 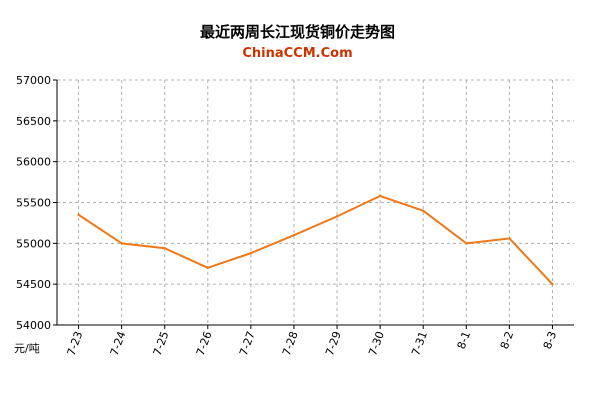 What do you see at coordinates (33, 243) in the screenshot?
I see `y-tick-label: 55000` at bounding box center [33, 243].